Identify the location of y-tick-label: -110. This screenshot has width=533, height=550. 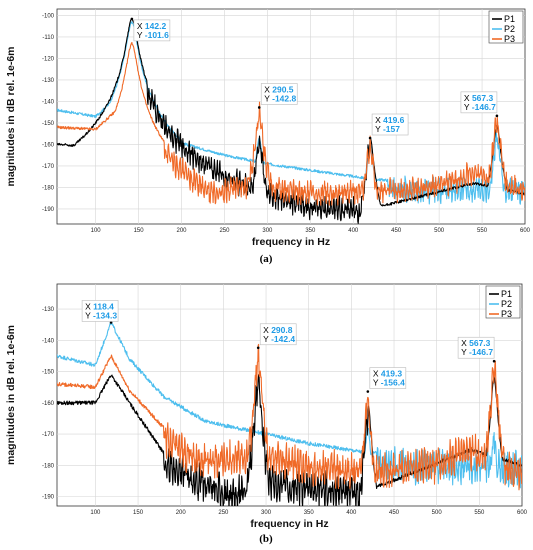
(48, 38).